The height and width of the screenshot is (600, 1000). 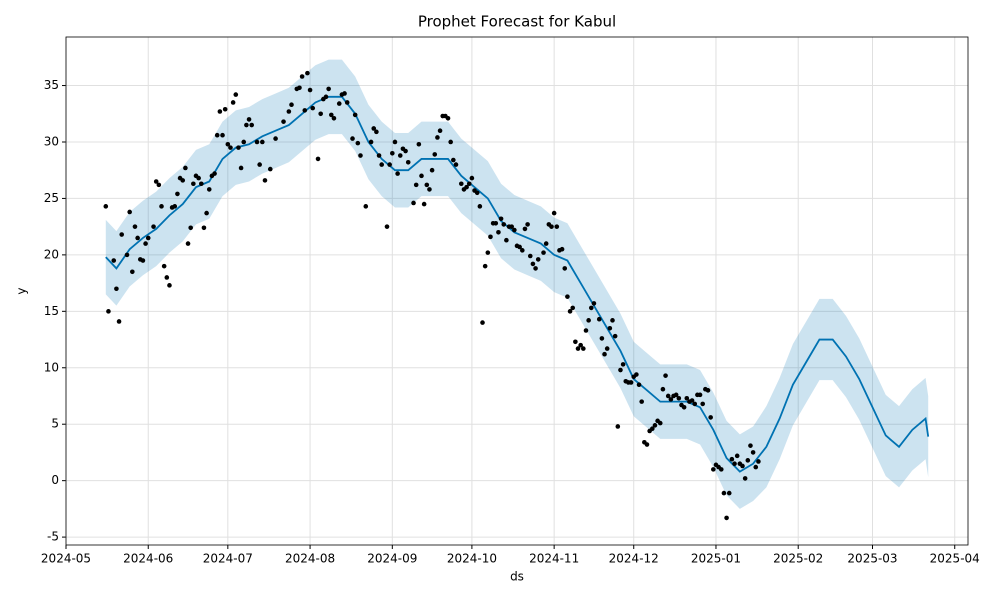 I want to click on y-tick-label: 30, so click(x=51, y=141).